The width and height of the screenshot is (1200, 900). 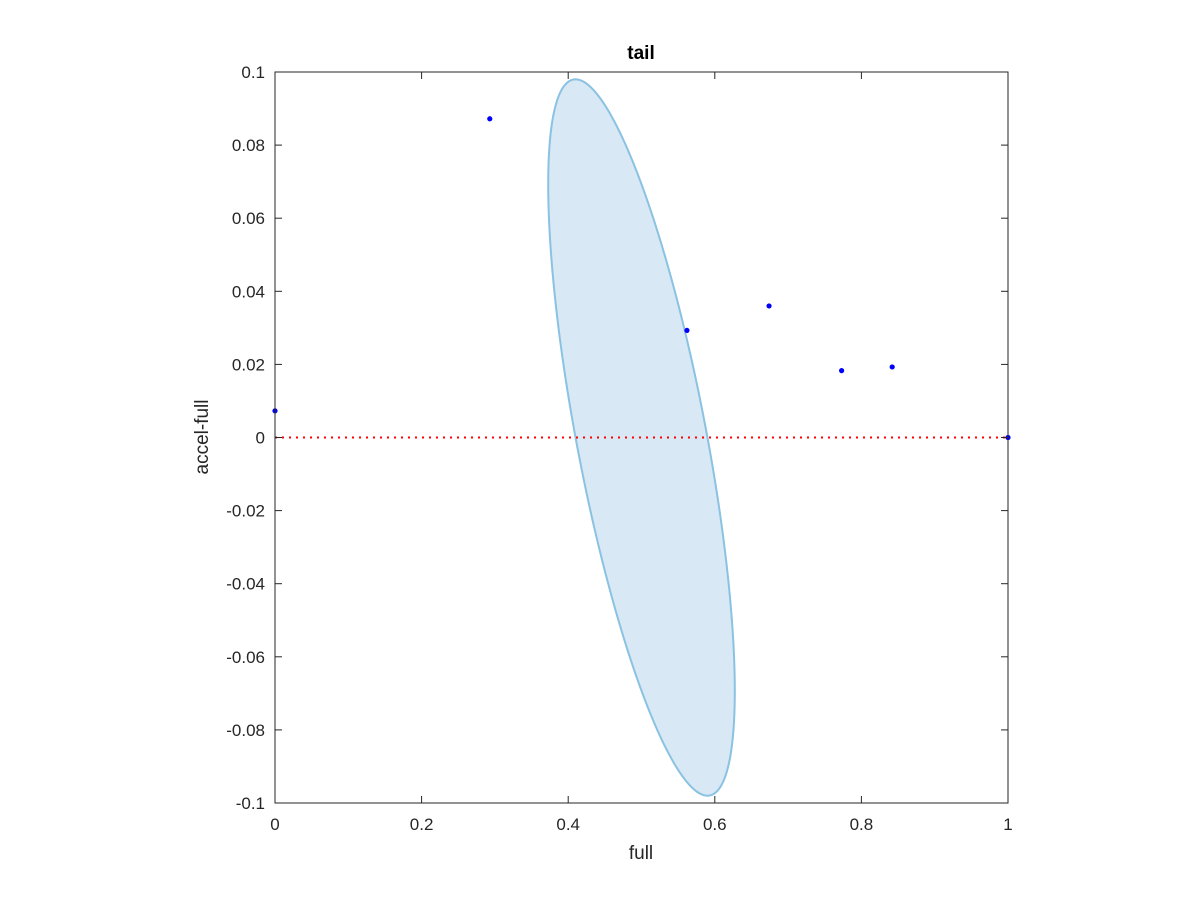 What do you see at coordinates (248, 291) in the screenshot?
I see `y-tick-label: 0.04` at bounding box center [248, 291].